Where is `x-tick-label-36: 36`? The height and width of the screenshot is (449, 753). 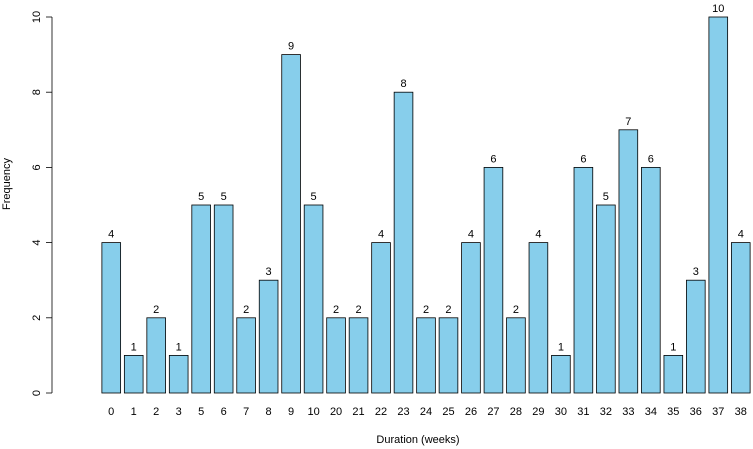 x-tick-label-36: 36 is located at coordinates (696, 412).